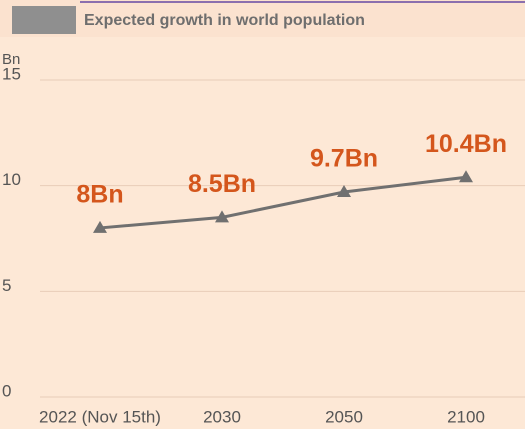 The height and width of the screenshot is (429, 525). I want to click on y-tick-label: 0, so click(6, 390).